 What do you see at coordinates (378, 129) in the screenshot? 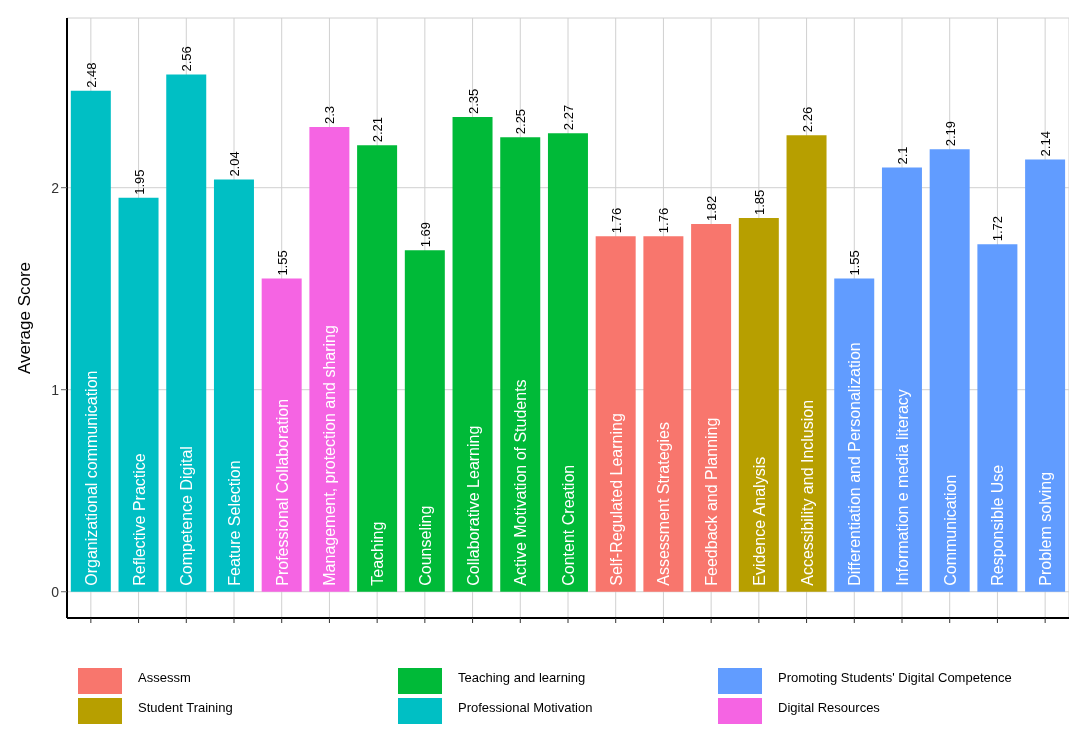
I see `data-label: 2.21` at bounding box center [378, 129].